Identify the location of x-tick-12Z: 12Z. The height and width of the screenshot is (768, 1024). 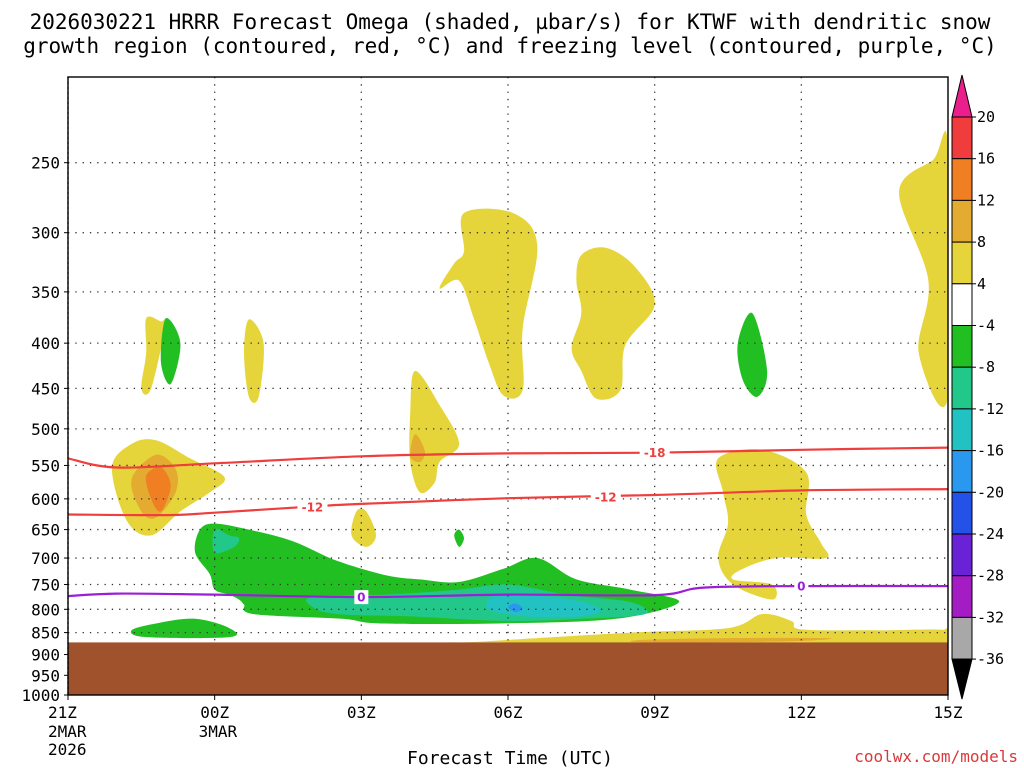
(801, 712).